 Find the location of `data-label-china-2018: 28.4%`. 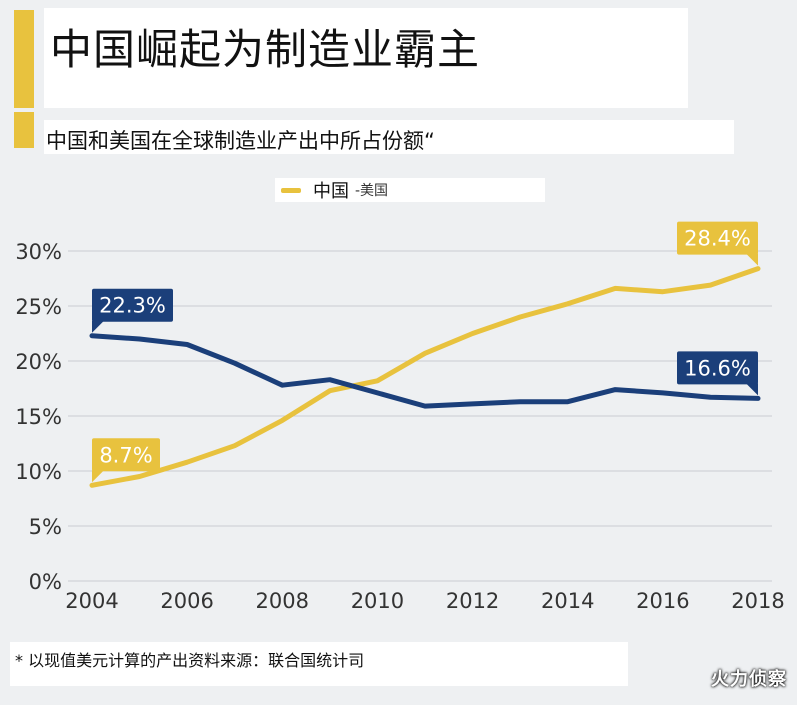

data-label-china-2018: 28.4% is located at coordinates (717, 243).